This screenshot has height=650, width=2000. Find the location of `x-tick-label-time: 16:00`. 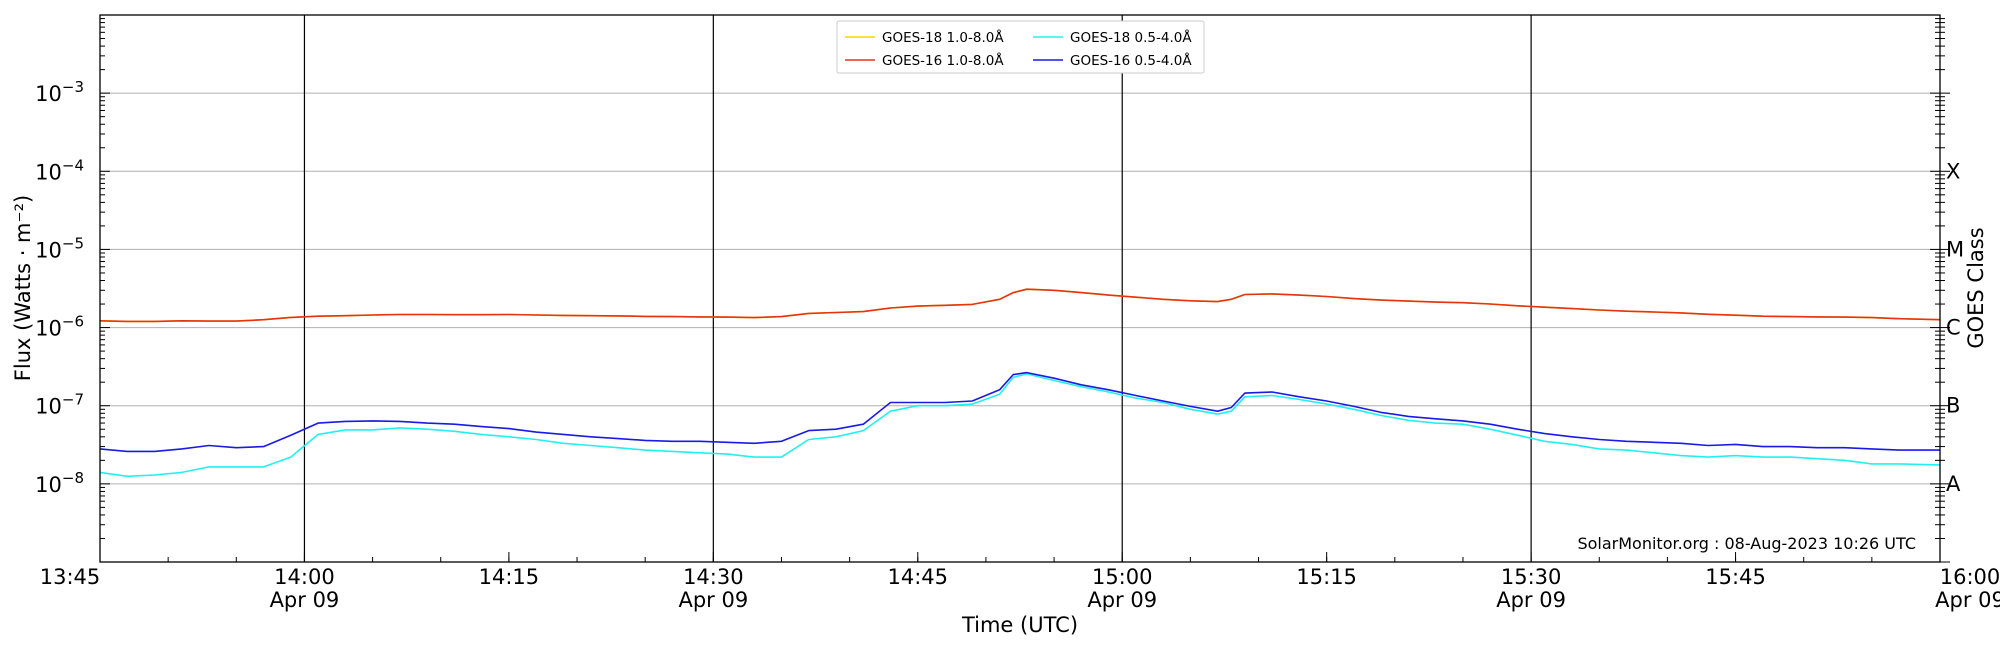

x-tick-label-time: 16:00 is located at coordinates (1970, 577).